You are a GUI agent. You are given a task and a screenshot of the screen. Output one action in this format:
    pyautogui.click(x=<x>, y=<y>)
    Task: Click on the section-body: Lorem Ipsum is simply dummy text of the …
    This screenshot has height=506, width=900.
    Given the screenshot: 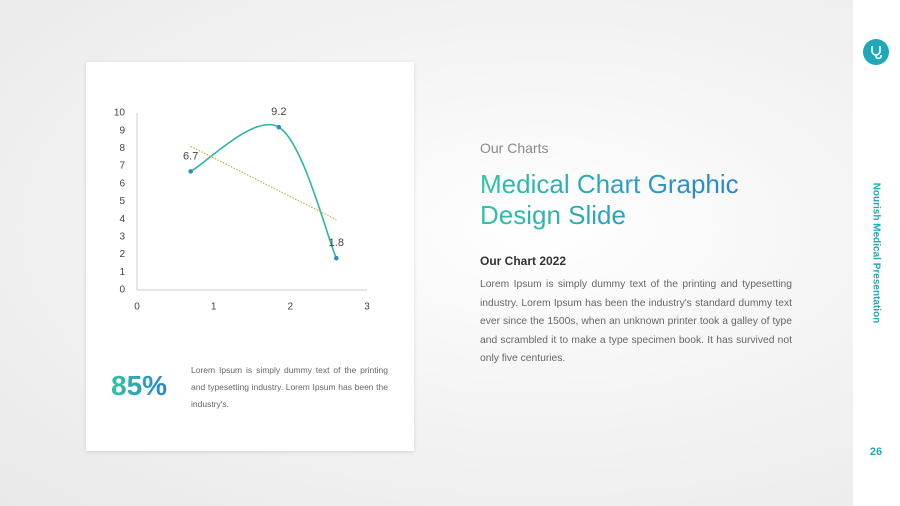 What is the action you would take?
    pyautogui.click(x=636, y=321)
    